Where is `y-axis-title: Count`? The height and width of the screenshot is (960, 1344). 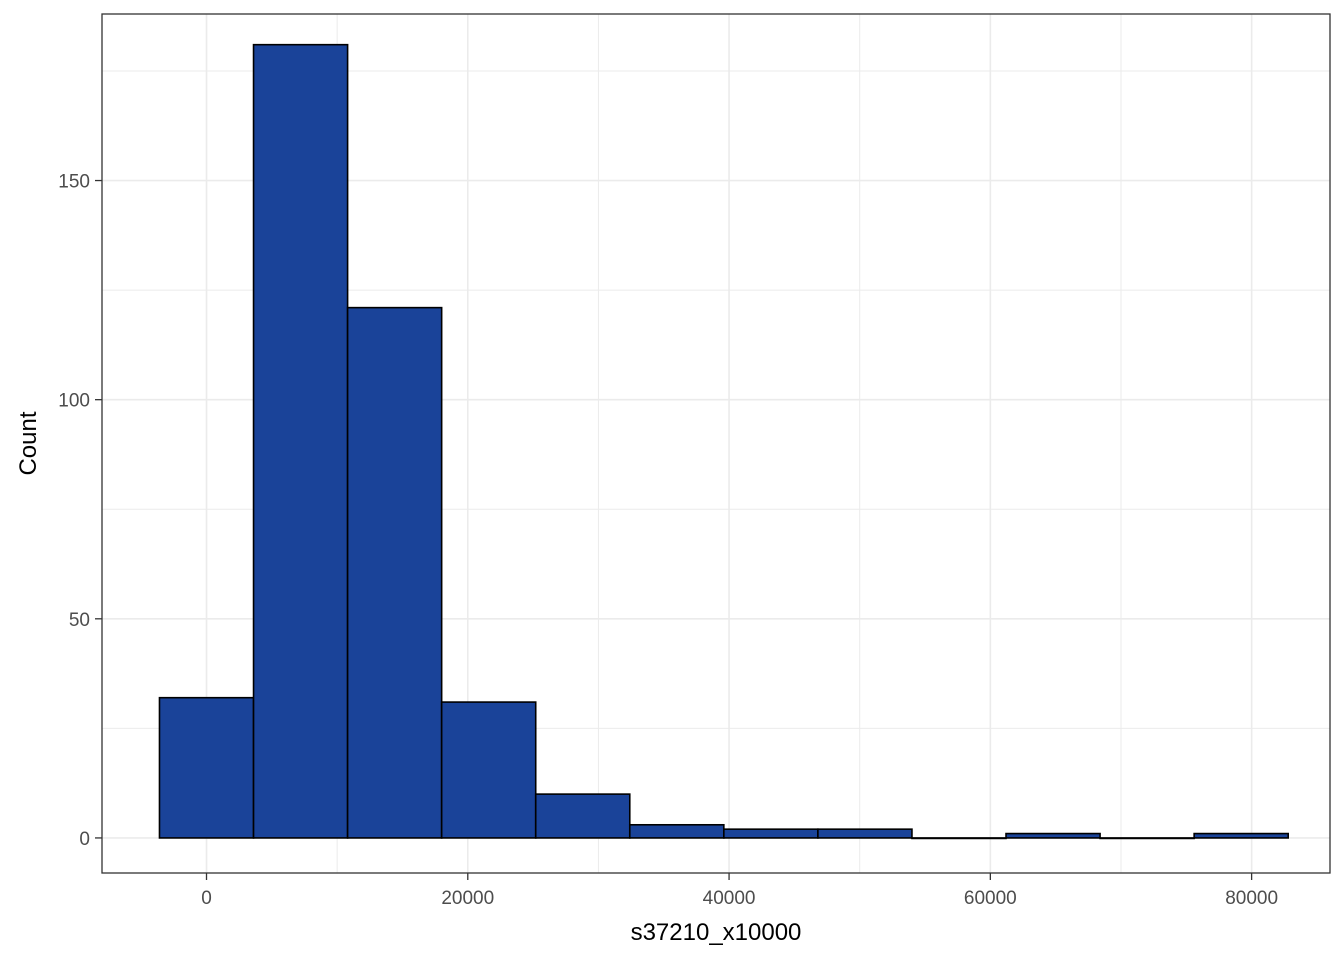
y-axis-title: Count is located at coordinates (28, 443).